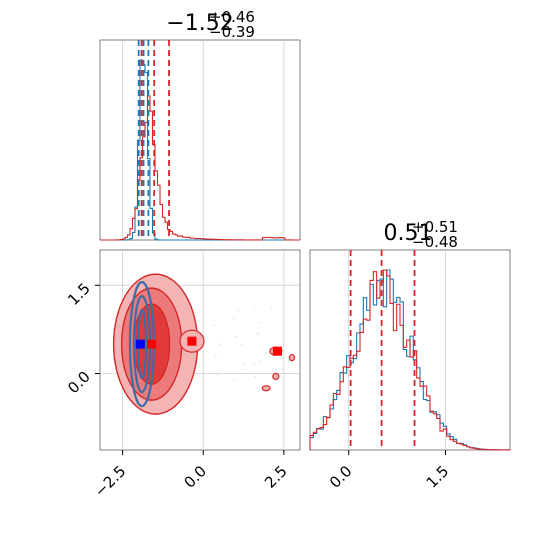  Describe the element at coordinates (153, 140) in the screenshot. I see `marginal-x-quantile-lines` at that location.